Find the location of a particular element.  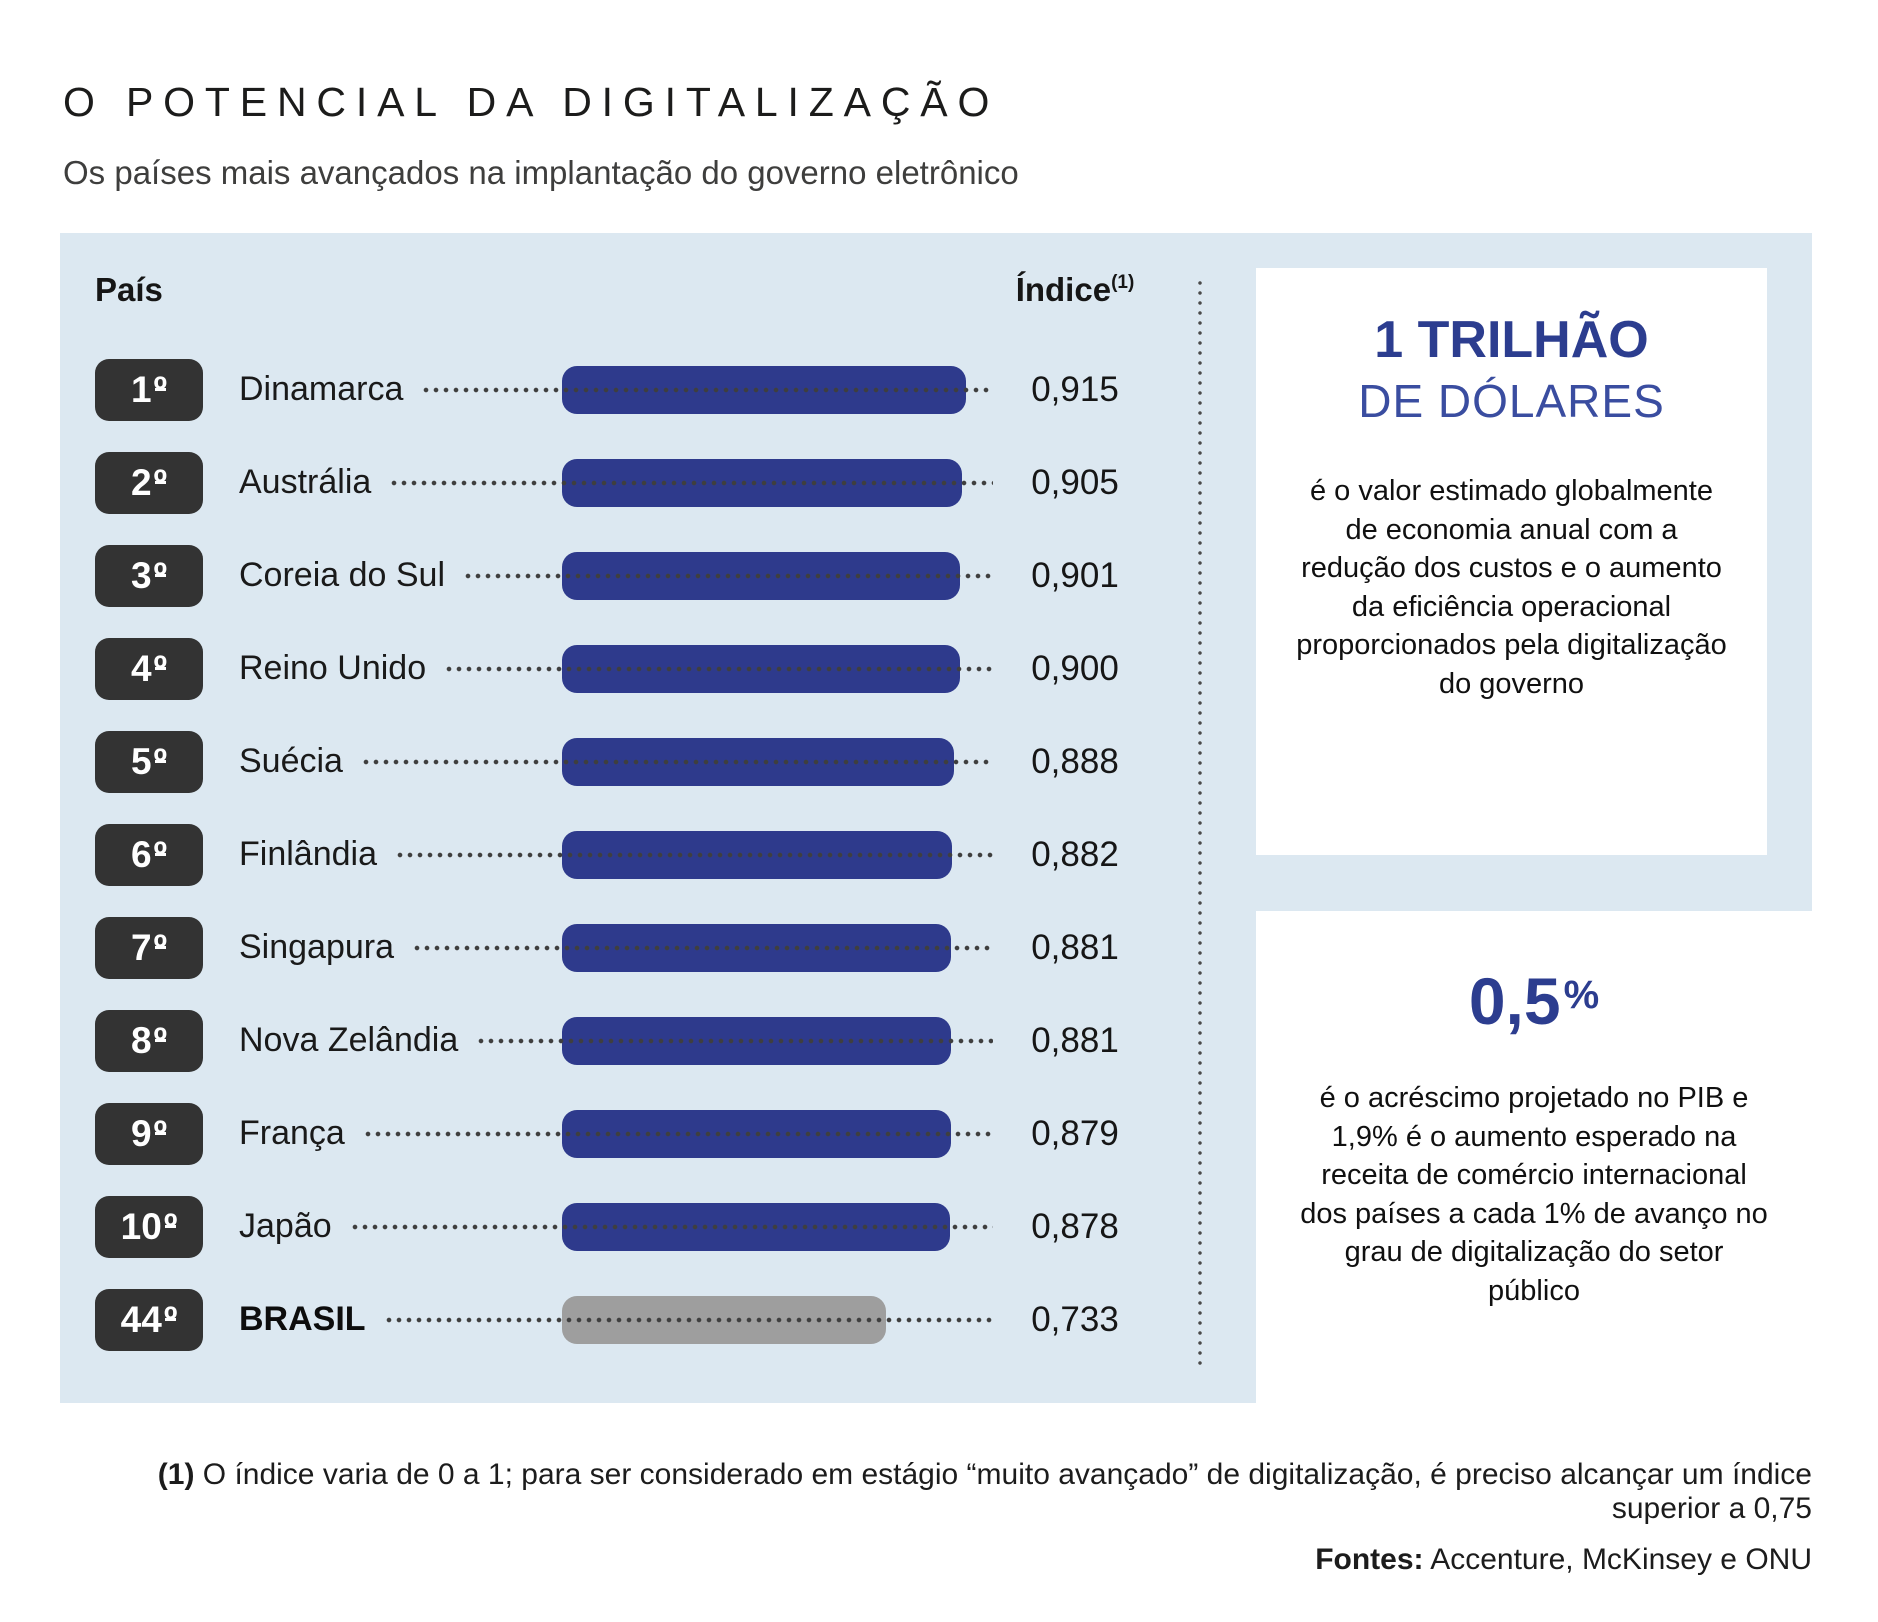

table-row: 44 º BRASIL 0,733 is located at coordinates (602, 1319).